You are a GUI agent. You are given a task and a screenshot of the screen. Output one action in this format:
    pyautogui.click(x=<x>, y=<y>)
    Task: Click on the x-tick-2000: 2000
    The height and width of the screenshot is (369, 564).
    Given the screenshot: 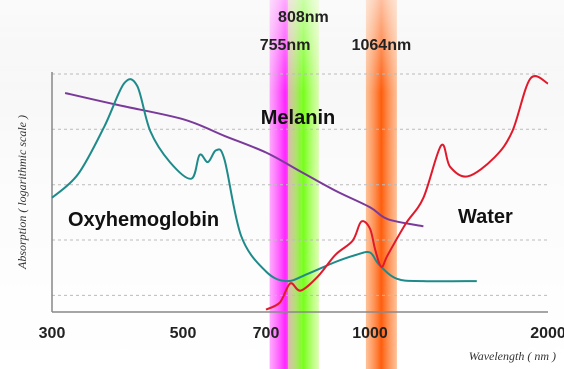 What is the action you would take?
    pyautogui.click(x=547, y=333)
    